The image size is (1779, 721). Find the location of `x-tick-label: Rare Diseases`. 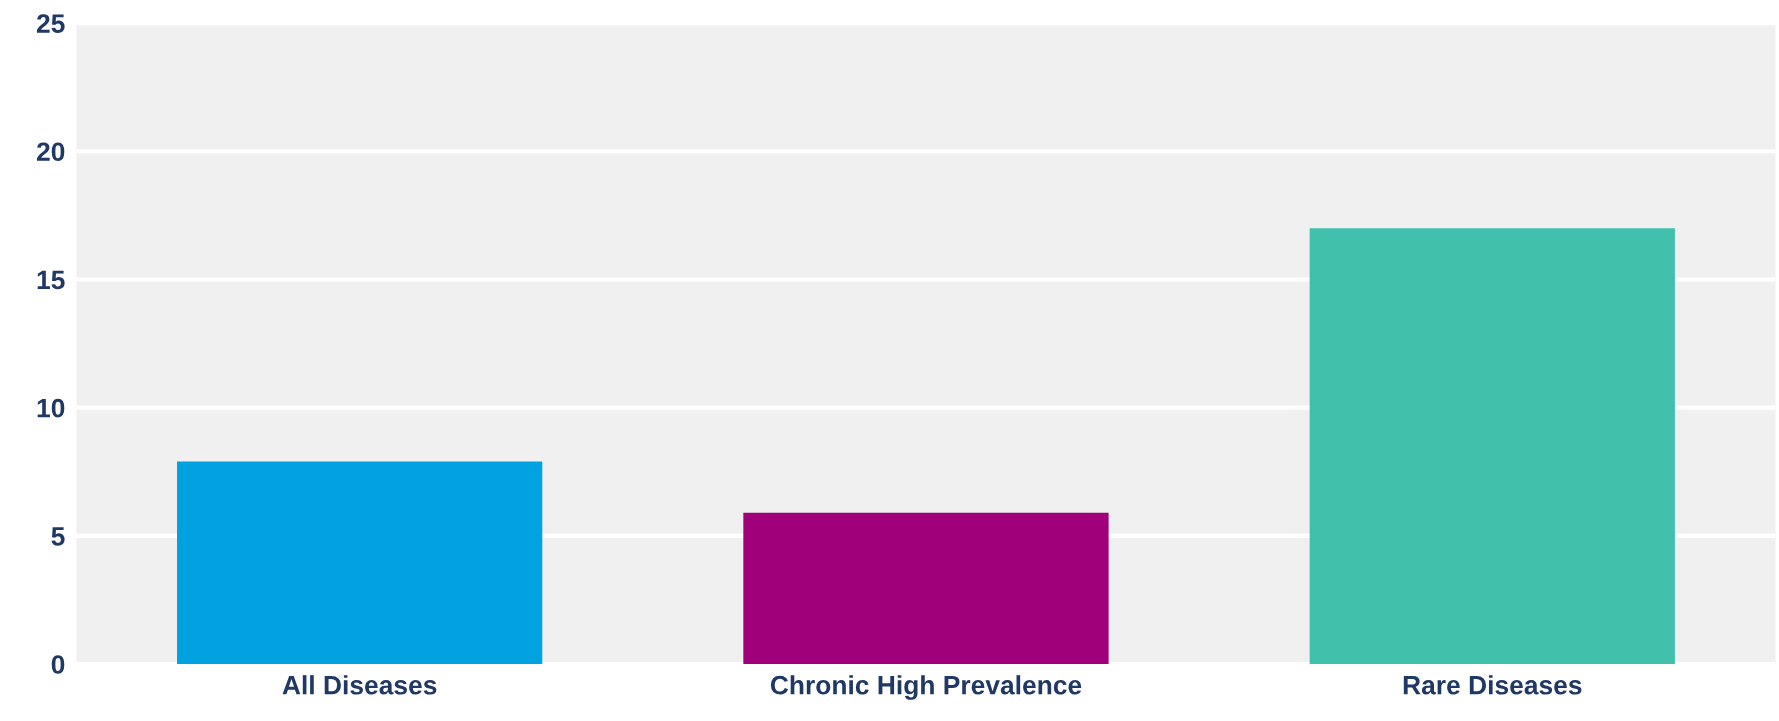

x-tick-label: Rare Diseases is located at coordinates (1492, 685).